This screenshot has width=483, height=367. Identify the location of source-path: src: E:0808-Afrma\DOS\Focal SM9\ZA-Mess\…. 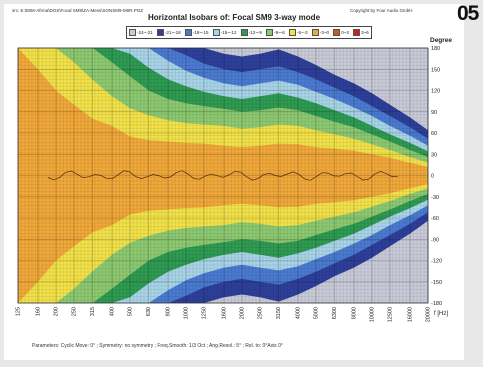
(78, 10).